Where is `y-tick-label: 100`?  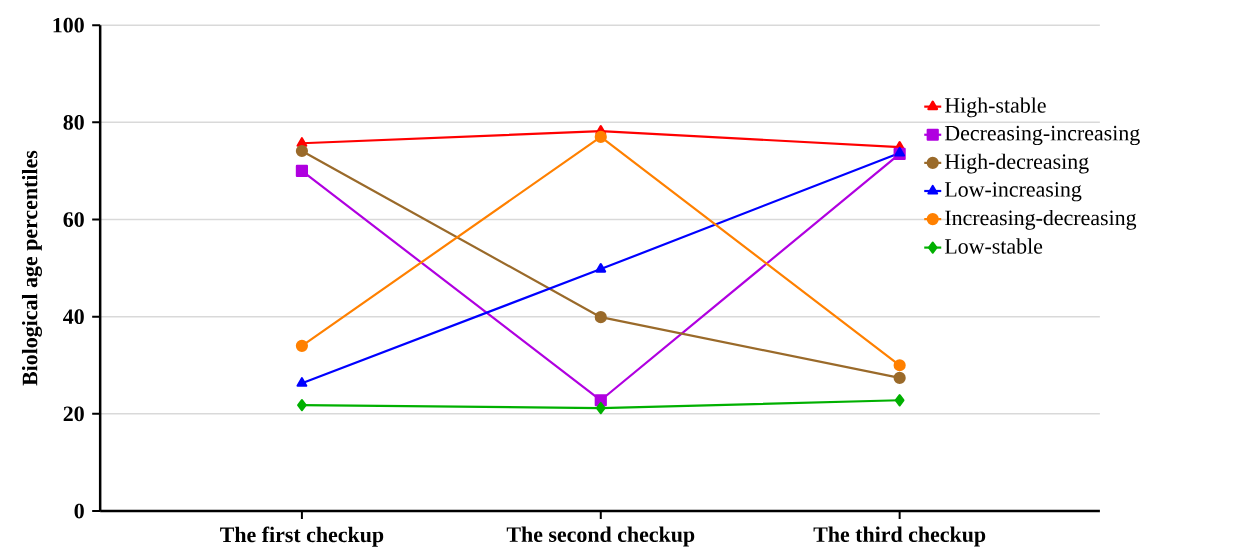
y-tick-label: 100 is located at coordinates (68, 25).